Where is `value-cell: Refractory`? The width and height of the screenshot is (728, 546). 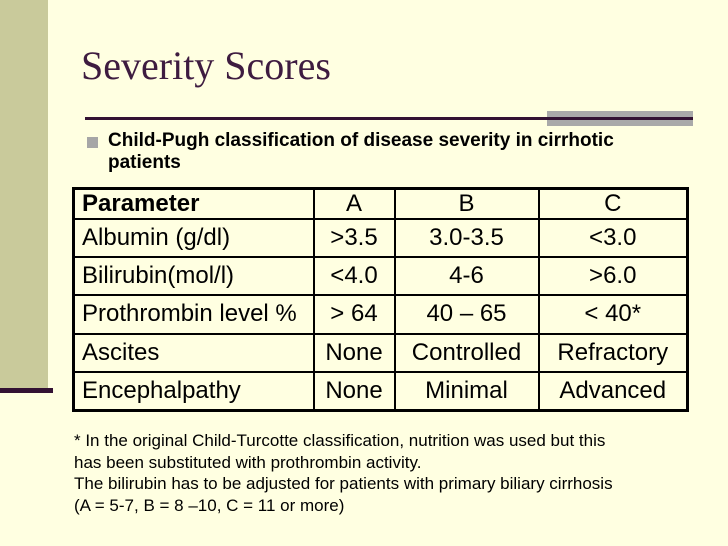 value-cell: Refractory is located at coordinates (613, 352).